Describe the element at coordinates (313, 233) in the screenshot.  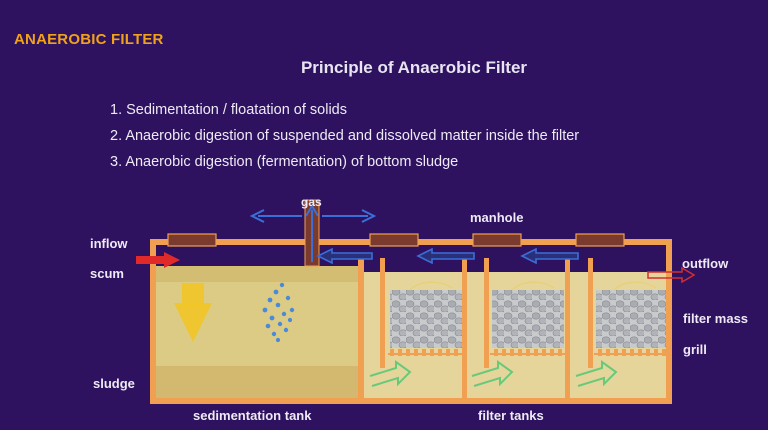
I see `gas-arrows` at that location.